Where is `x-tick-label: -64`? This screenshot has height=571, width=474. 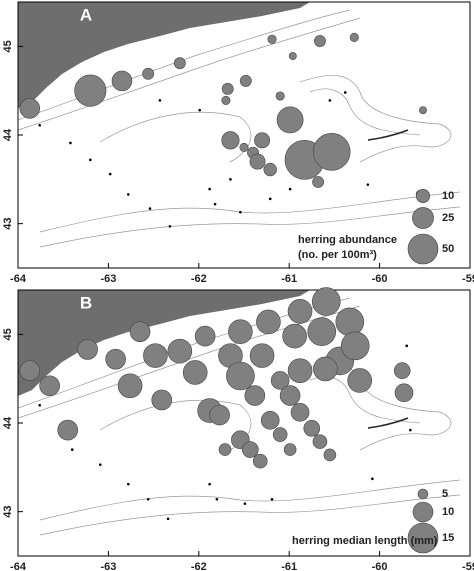 x-tick-label: -64 is located at coordinates (18, 279).